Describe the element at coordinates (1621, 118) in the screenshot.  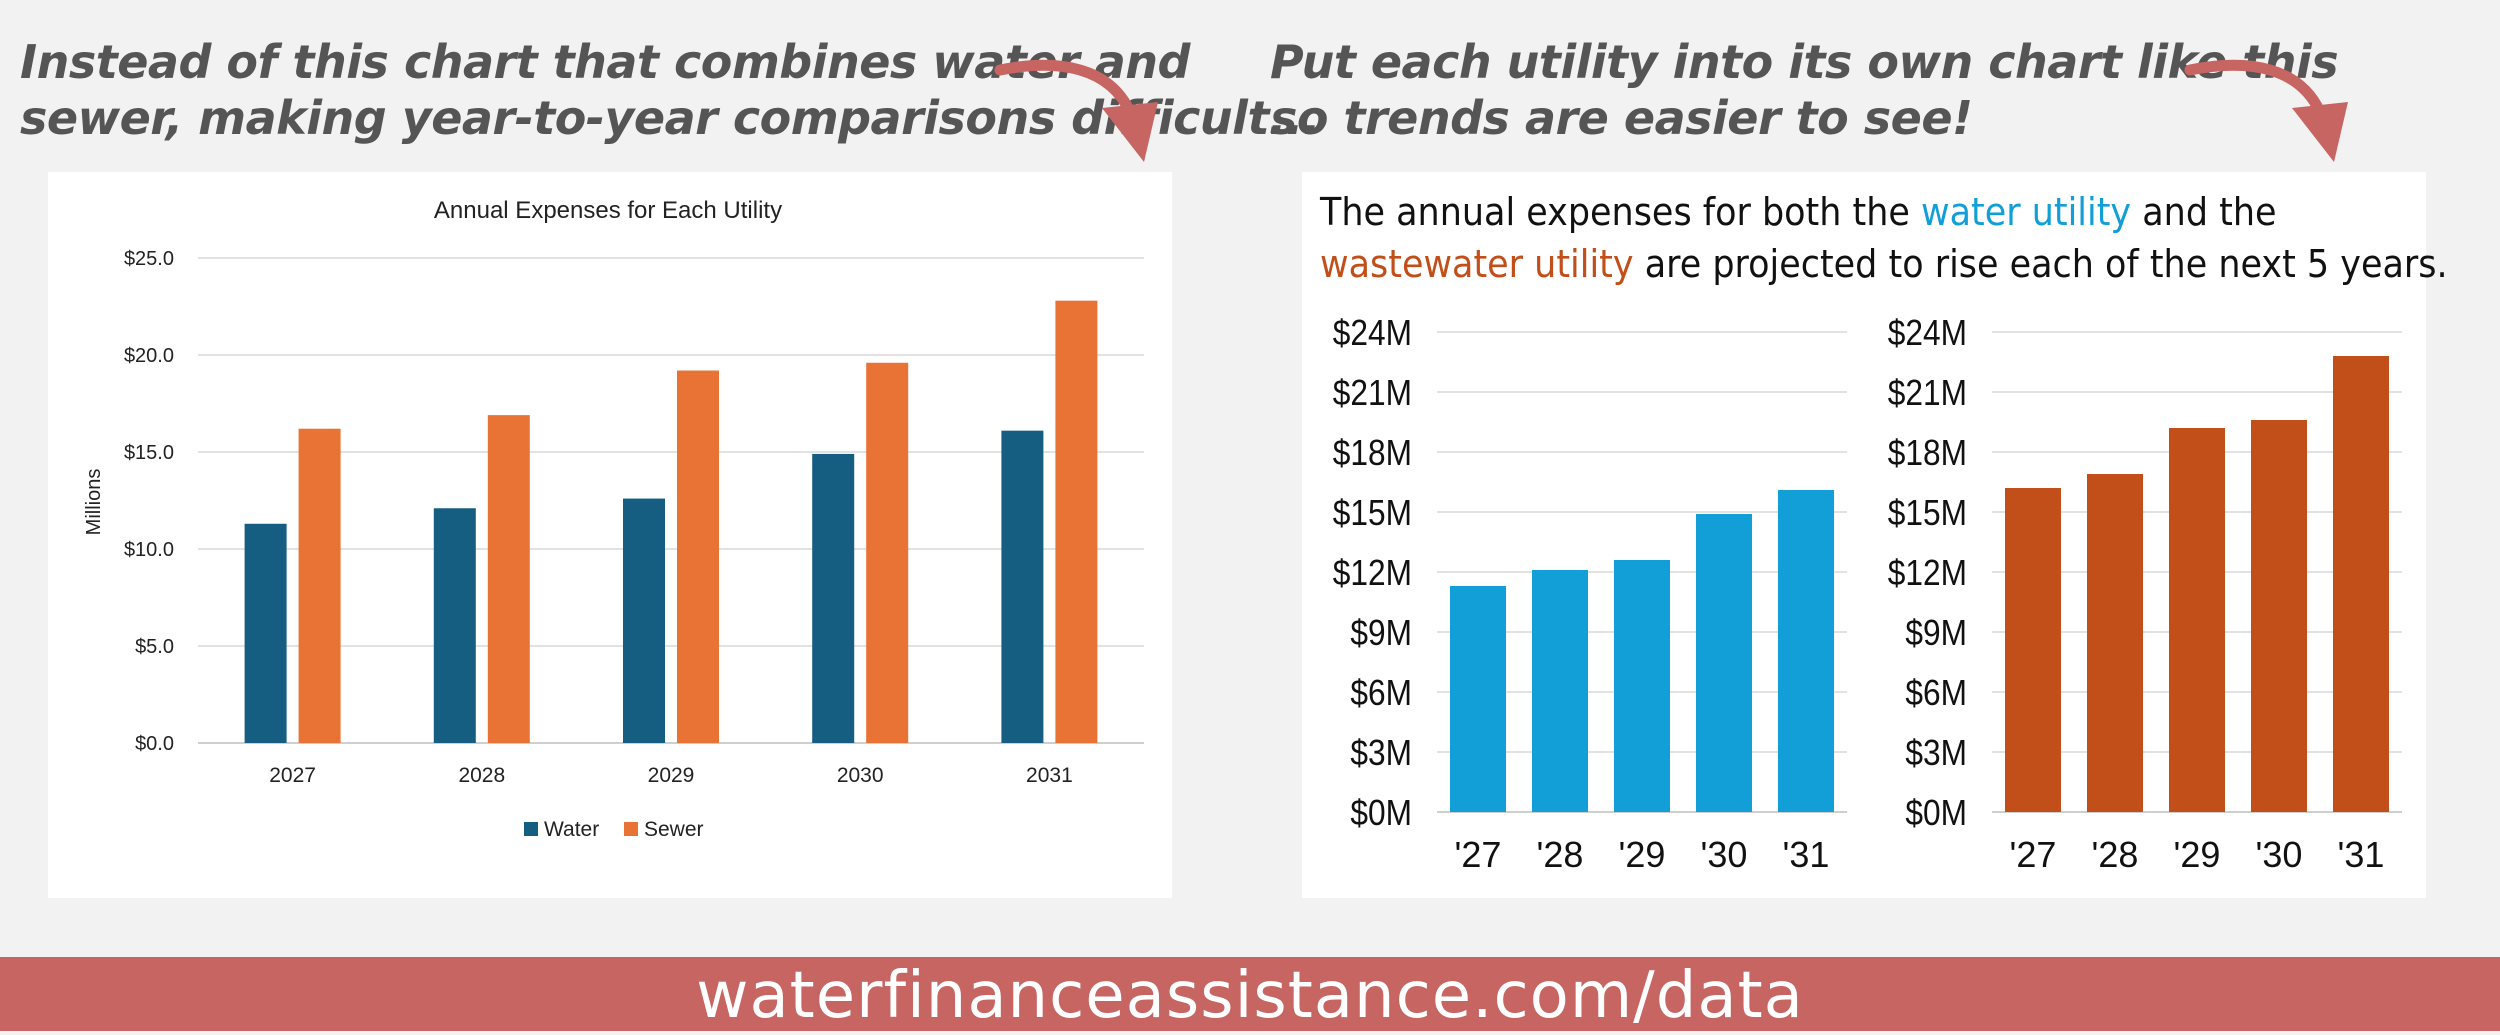
I see `right-caption-line-2: so trends are easier to see!` at that location.